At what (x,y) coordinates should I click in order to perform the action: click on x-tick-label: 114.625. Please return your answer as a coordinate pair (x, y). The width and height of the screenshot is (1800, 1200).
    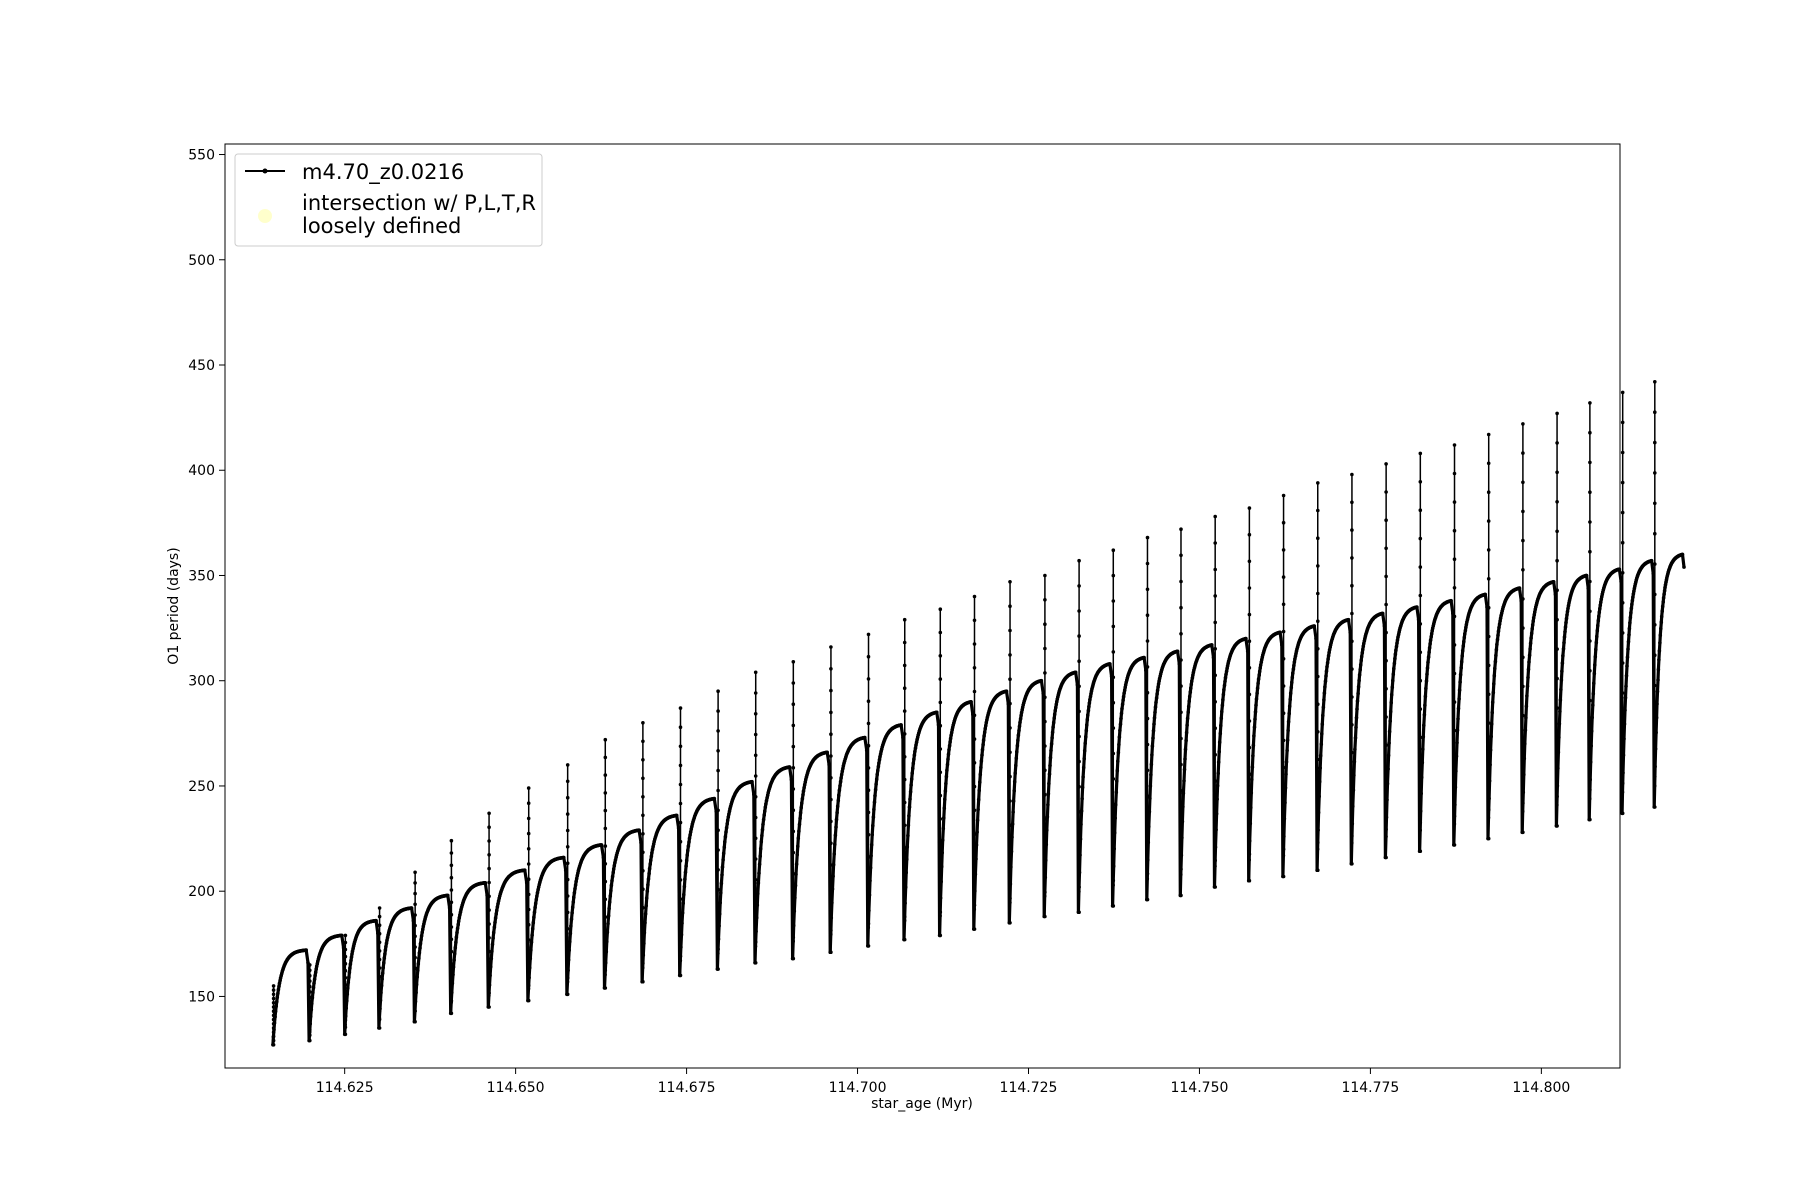
    Looking at the image, I should click on (345, 1088).